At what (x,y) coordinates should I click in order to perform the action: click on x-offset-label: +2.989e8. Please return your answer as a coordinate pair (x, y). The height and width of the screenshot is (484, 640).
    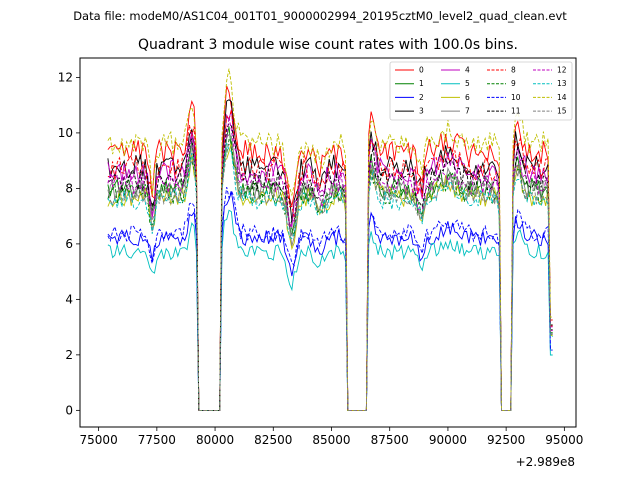
    Looking at the image, I should click on (545, 462).